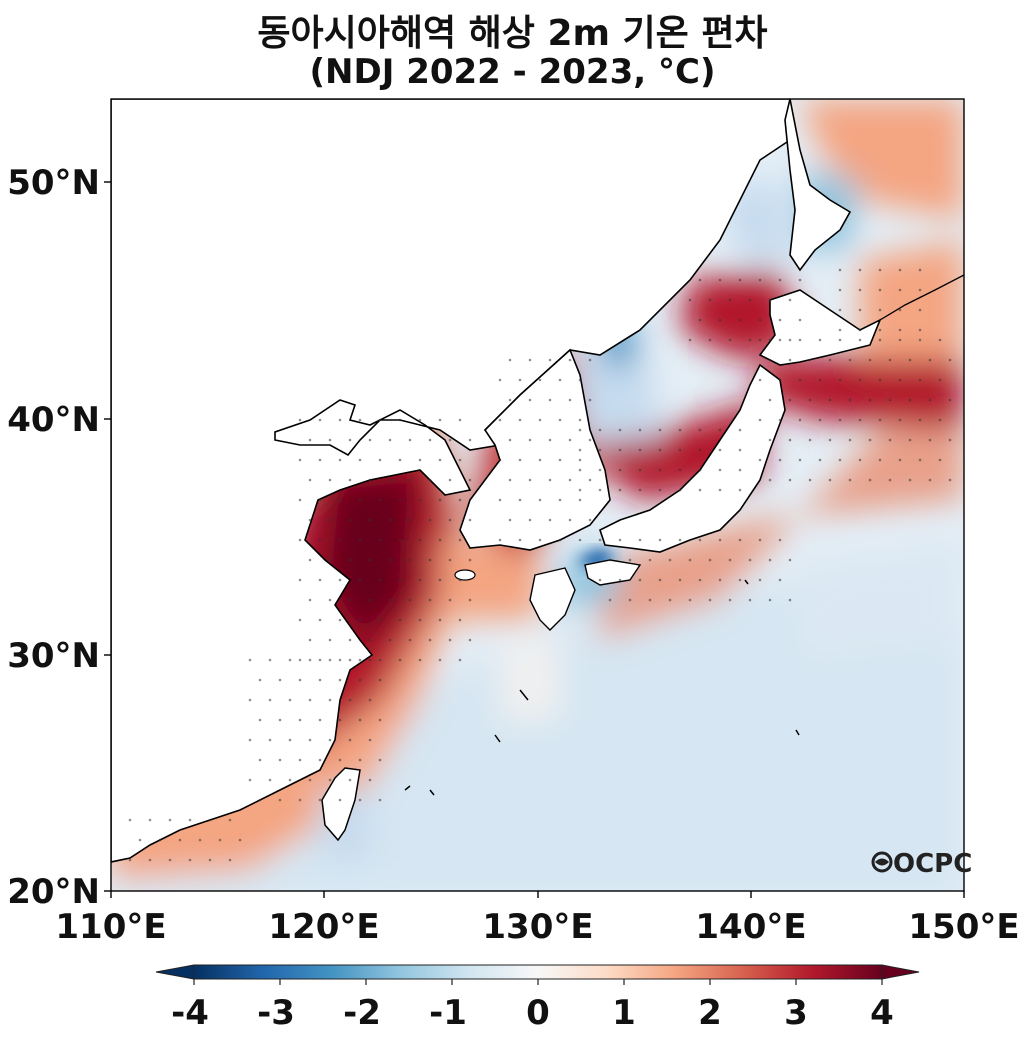 The width and height of the screenshot is (1025, 1041). What do you see at coordinates (53, 656) in the screenshot?
I see `lat-tick-30: 30°N` at bounding box center [53, 656].